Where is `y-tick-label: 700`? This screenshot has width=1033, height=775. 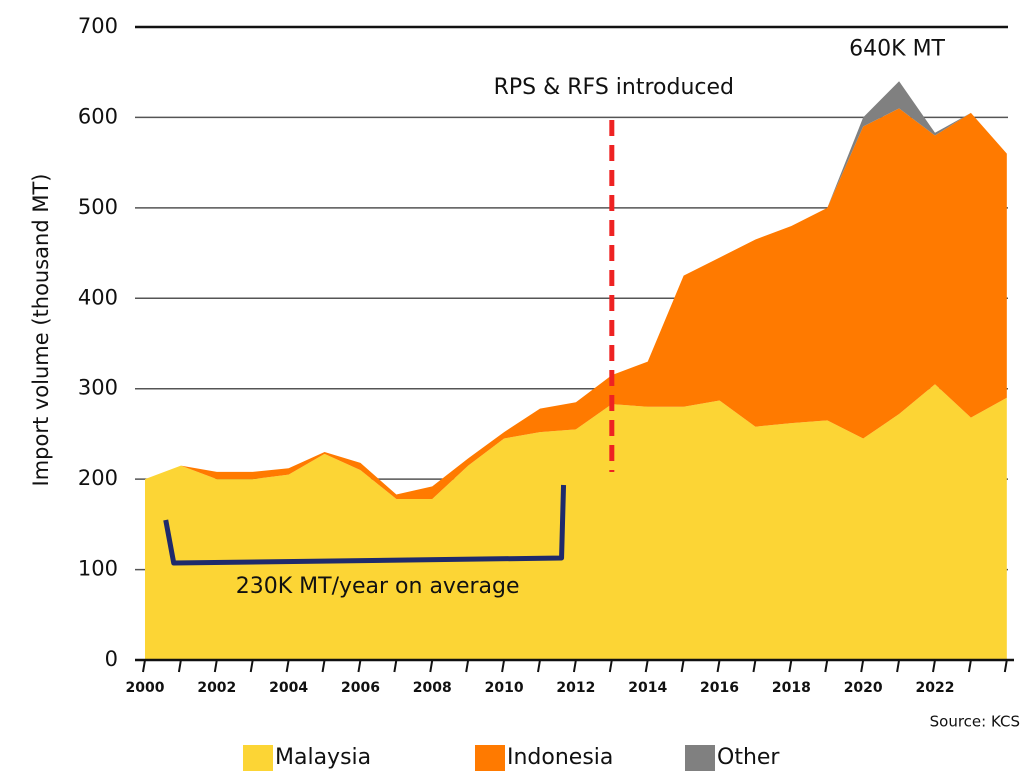 y-tick-label: 700 is located at coordinates (98, 26).